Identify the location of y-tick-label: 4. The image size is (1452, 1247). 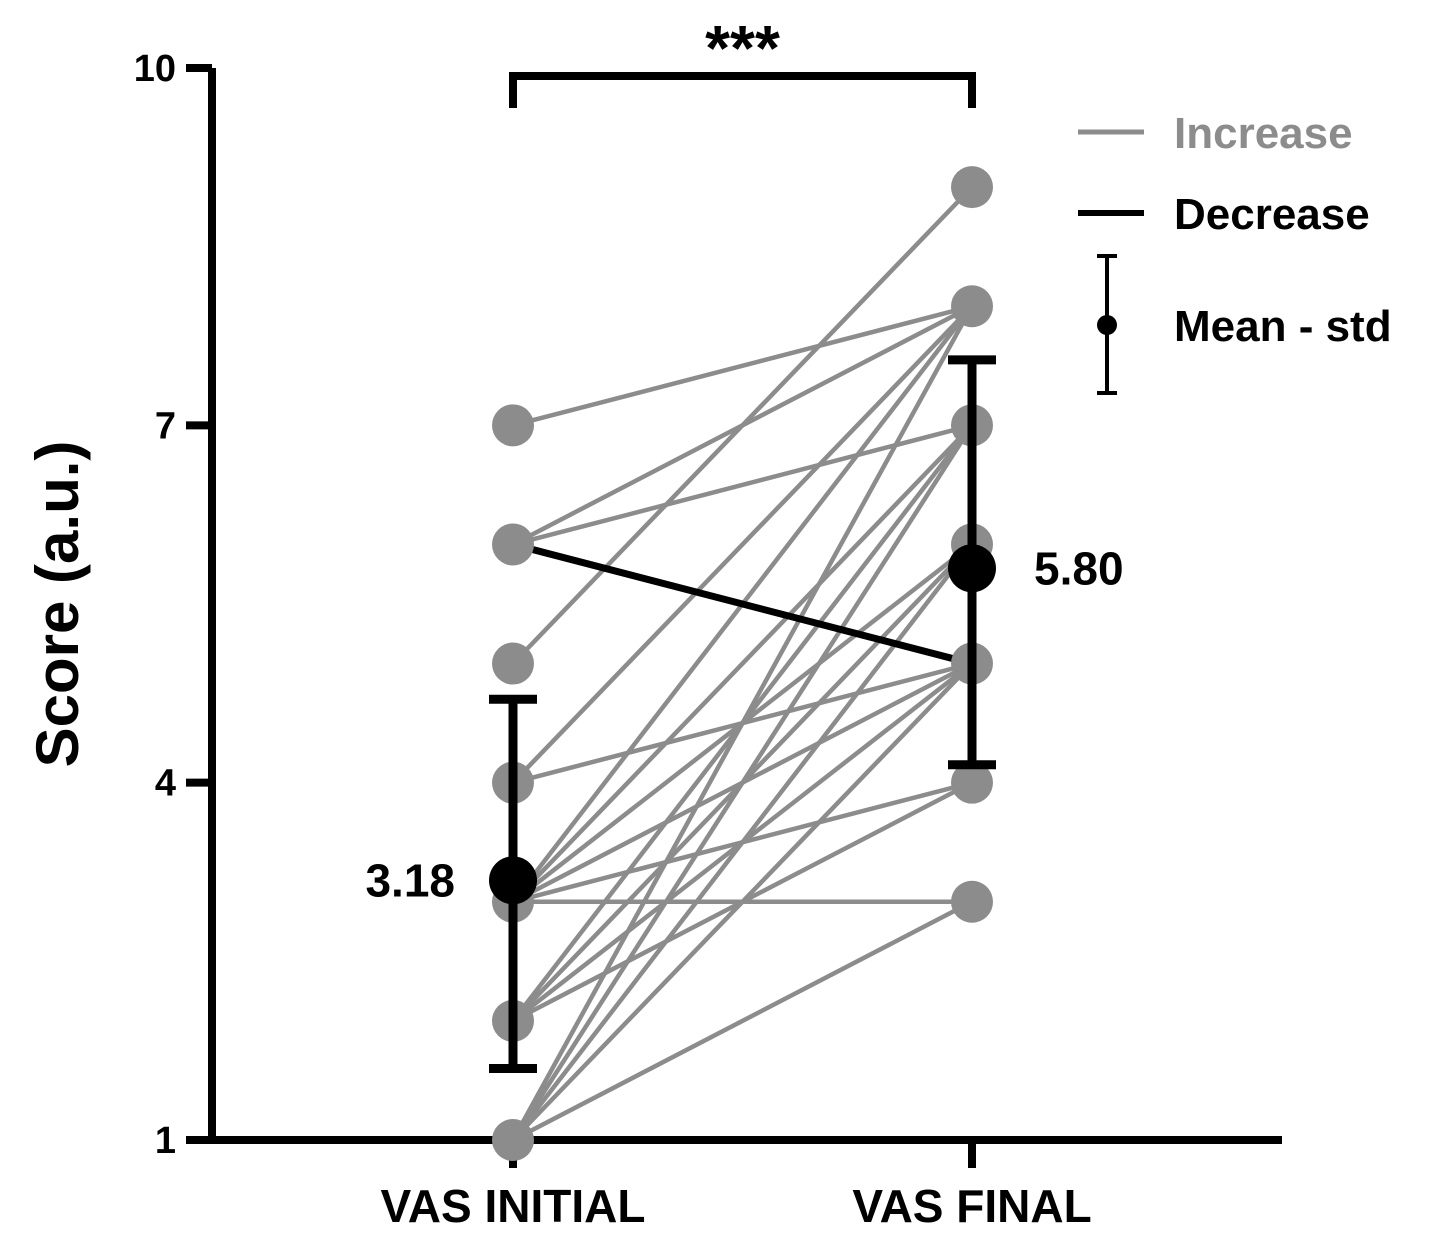
(165, 784).